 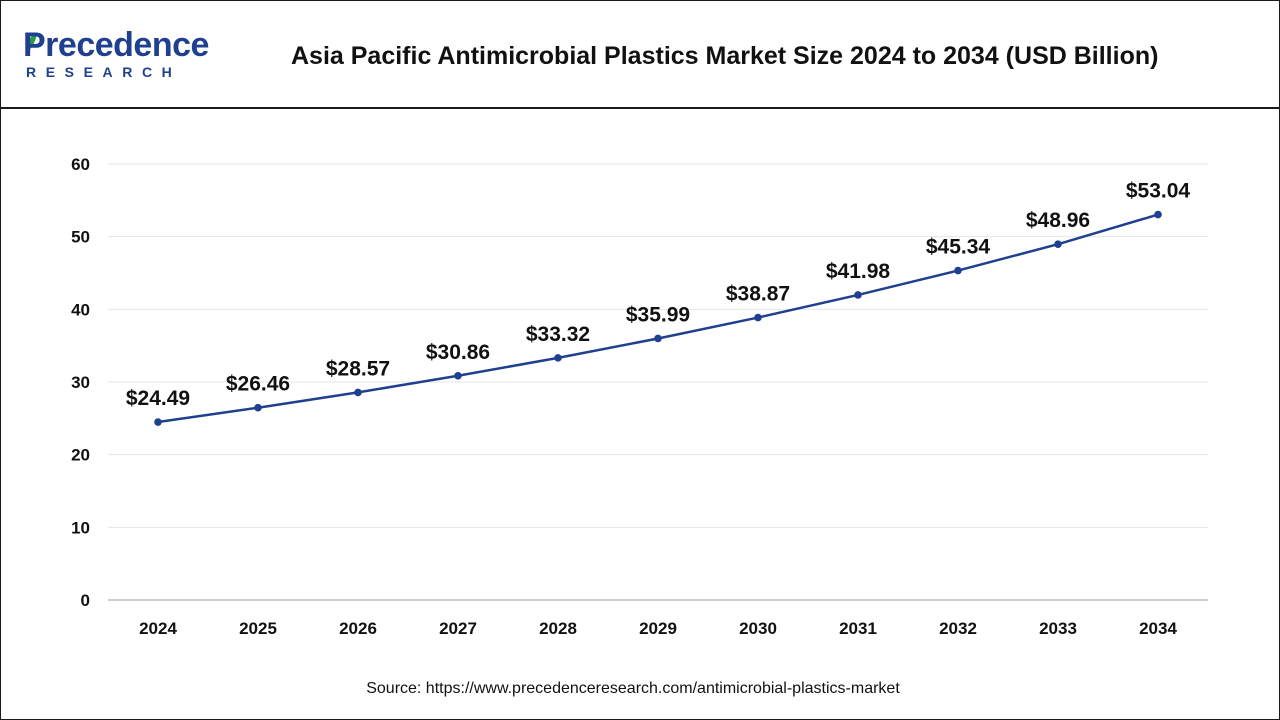 I want to click on data-point-2030, so click(x=758, y=317).